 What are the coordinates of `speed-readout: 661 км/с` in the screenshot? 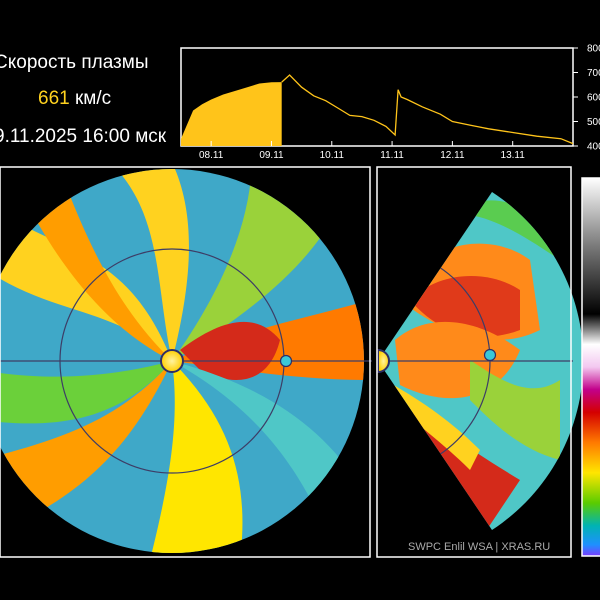 It's located at (74, 99).